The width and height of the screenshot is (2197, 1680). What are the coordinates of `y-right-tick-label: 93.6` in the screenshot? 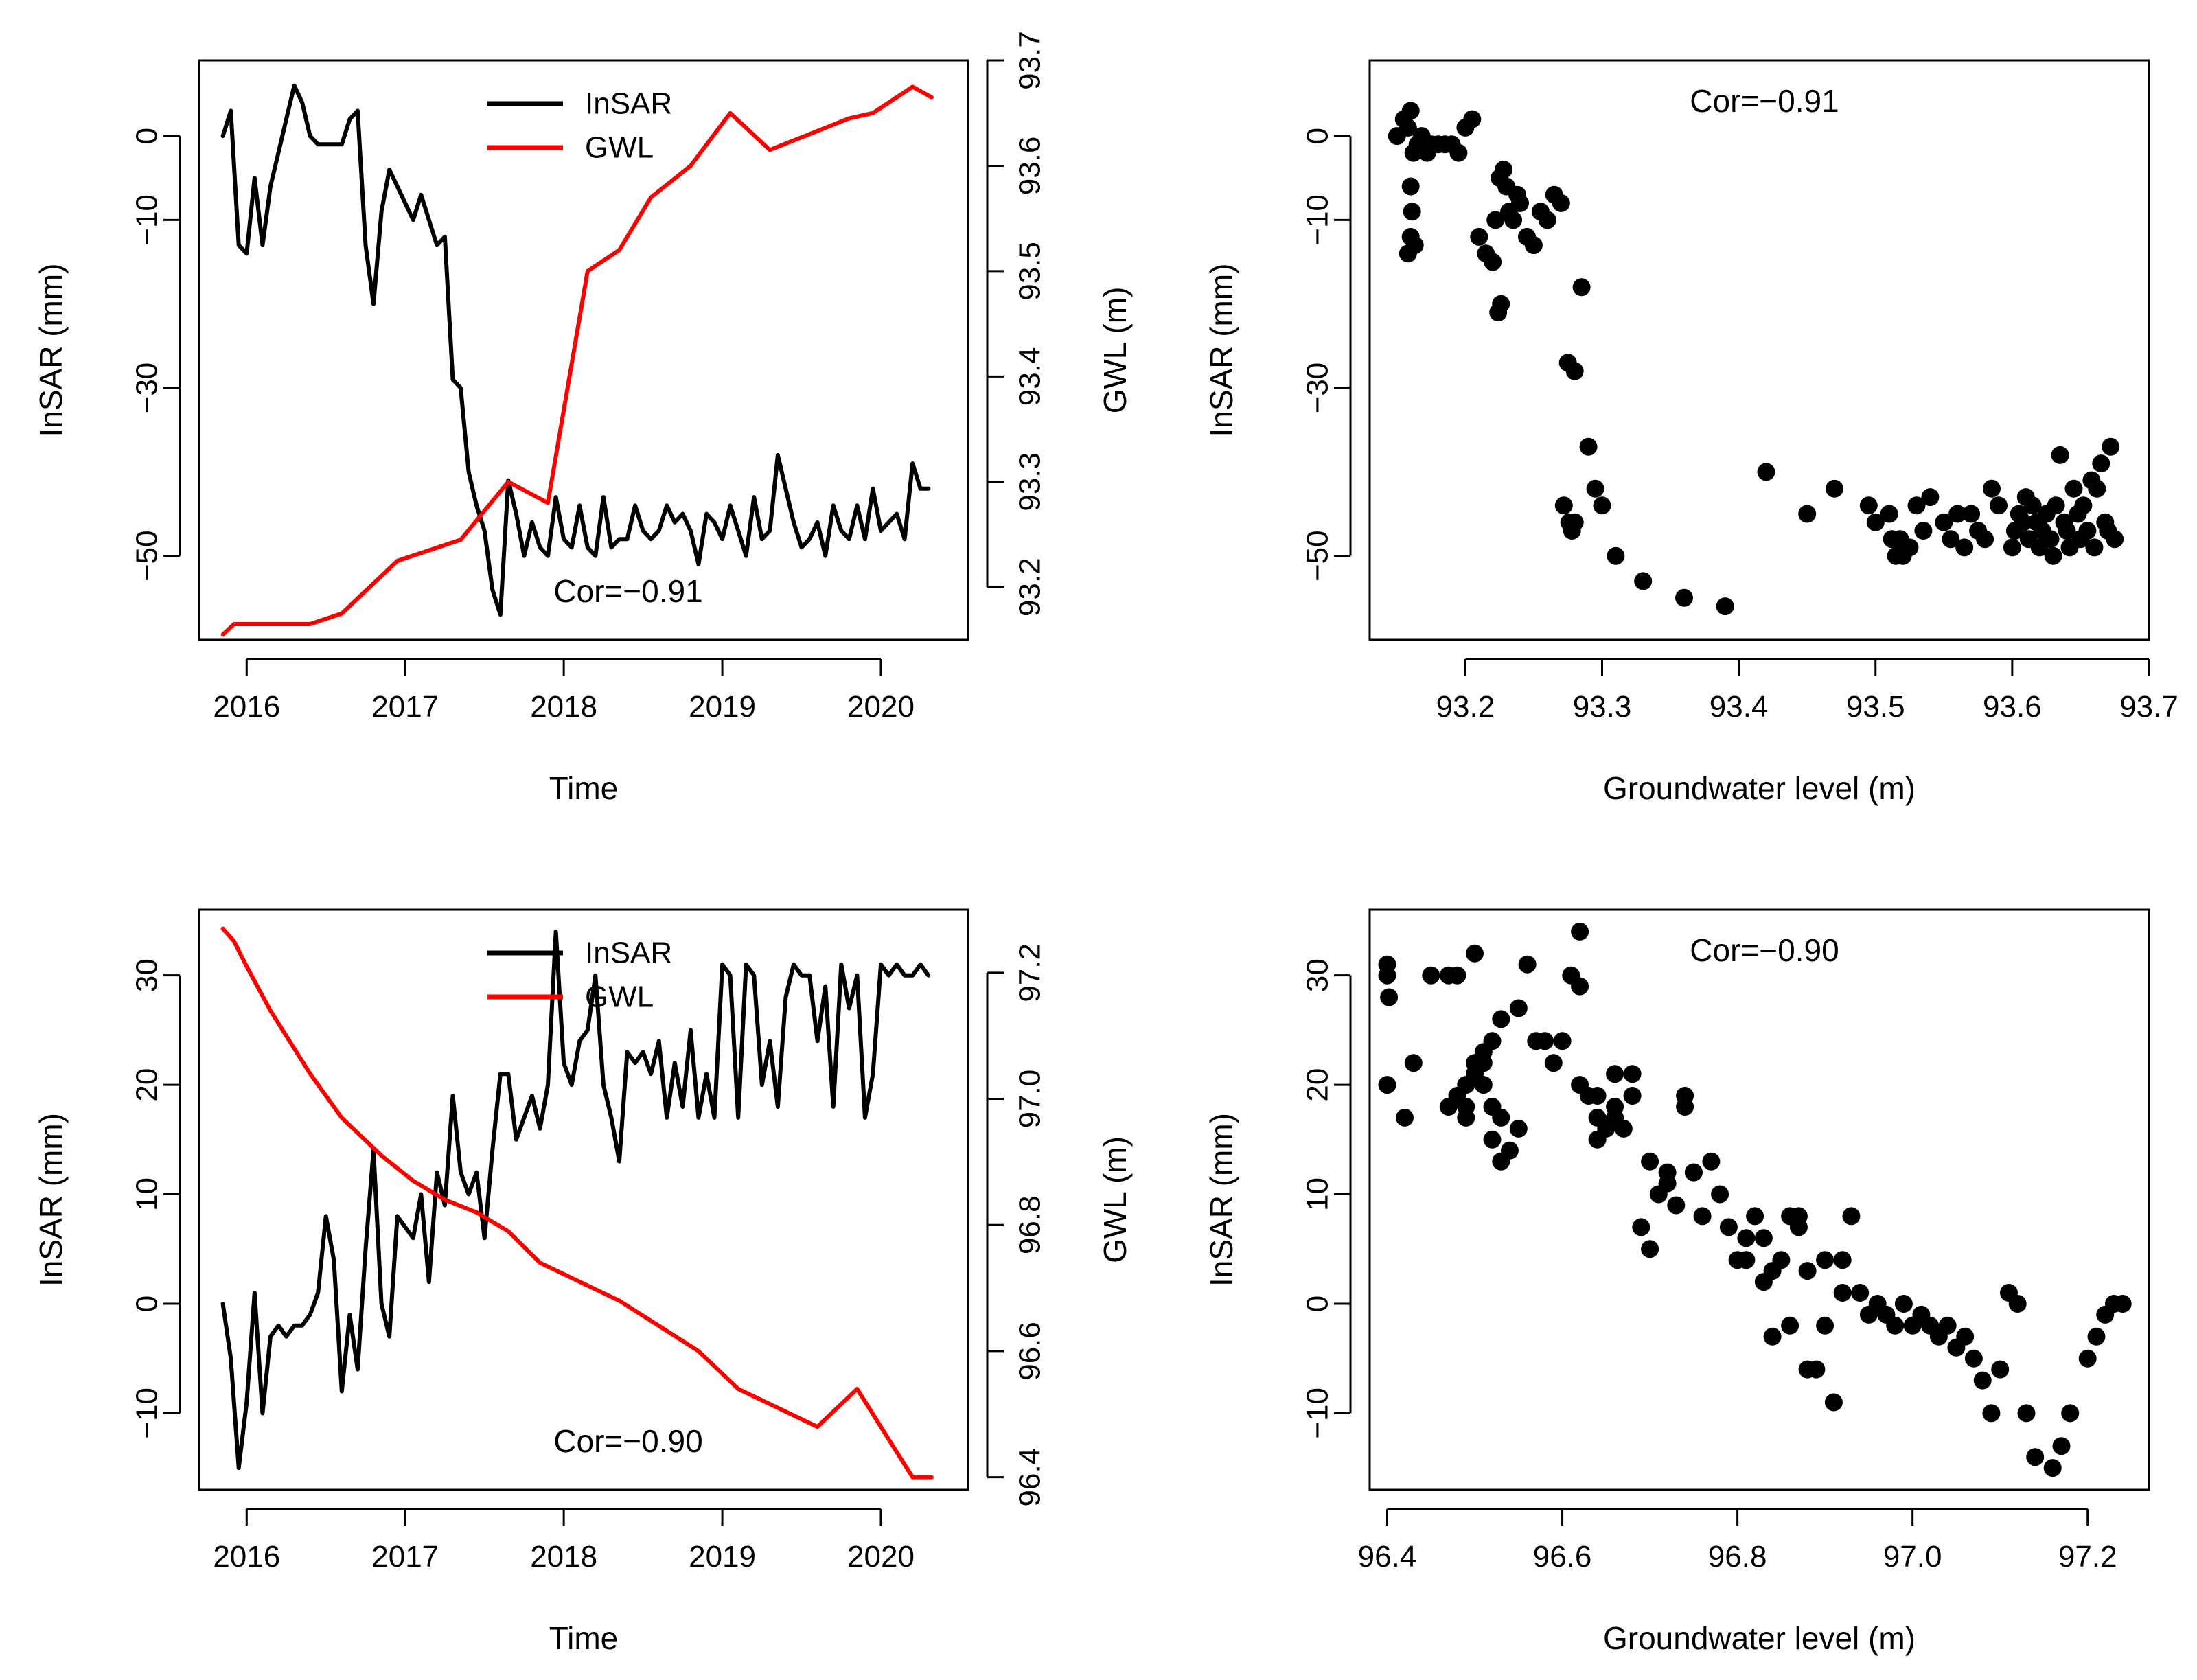 It's located at (1030, 166).